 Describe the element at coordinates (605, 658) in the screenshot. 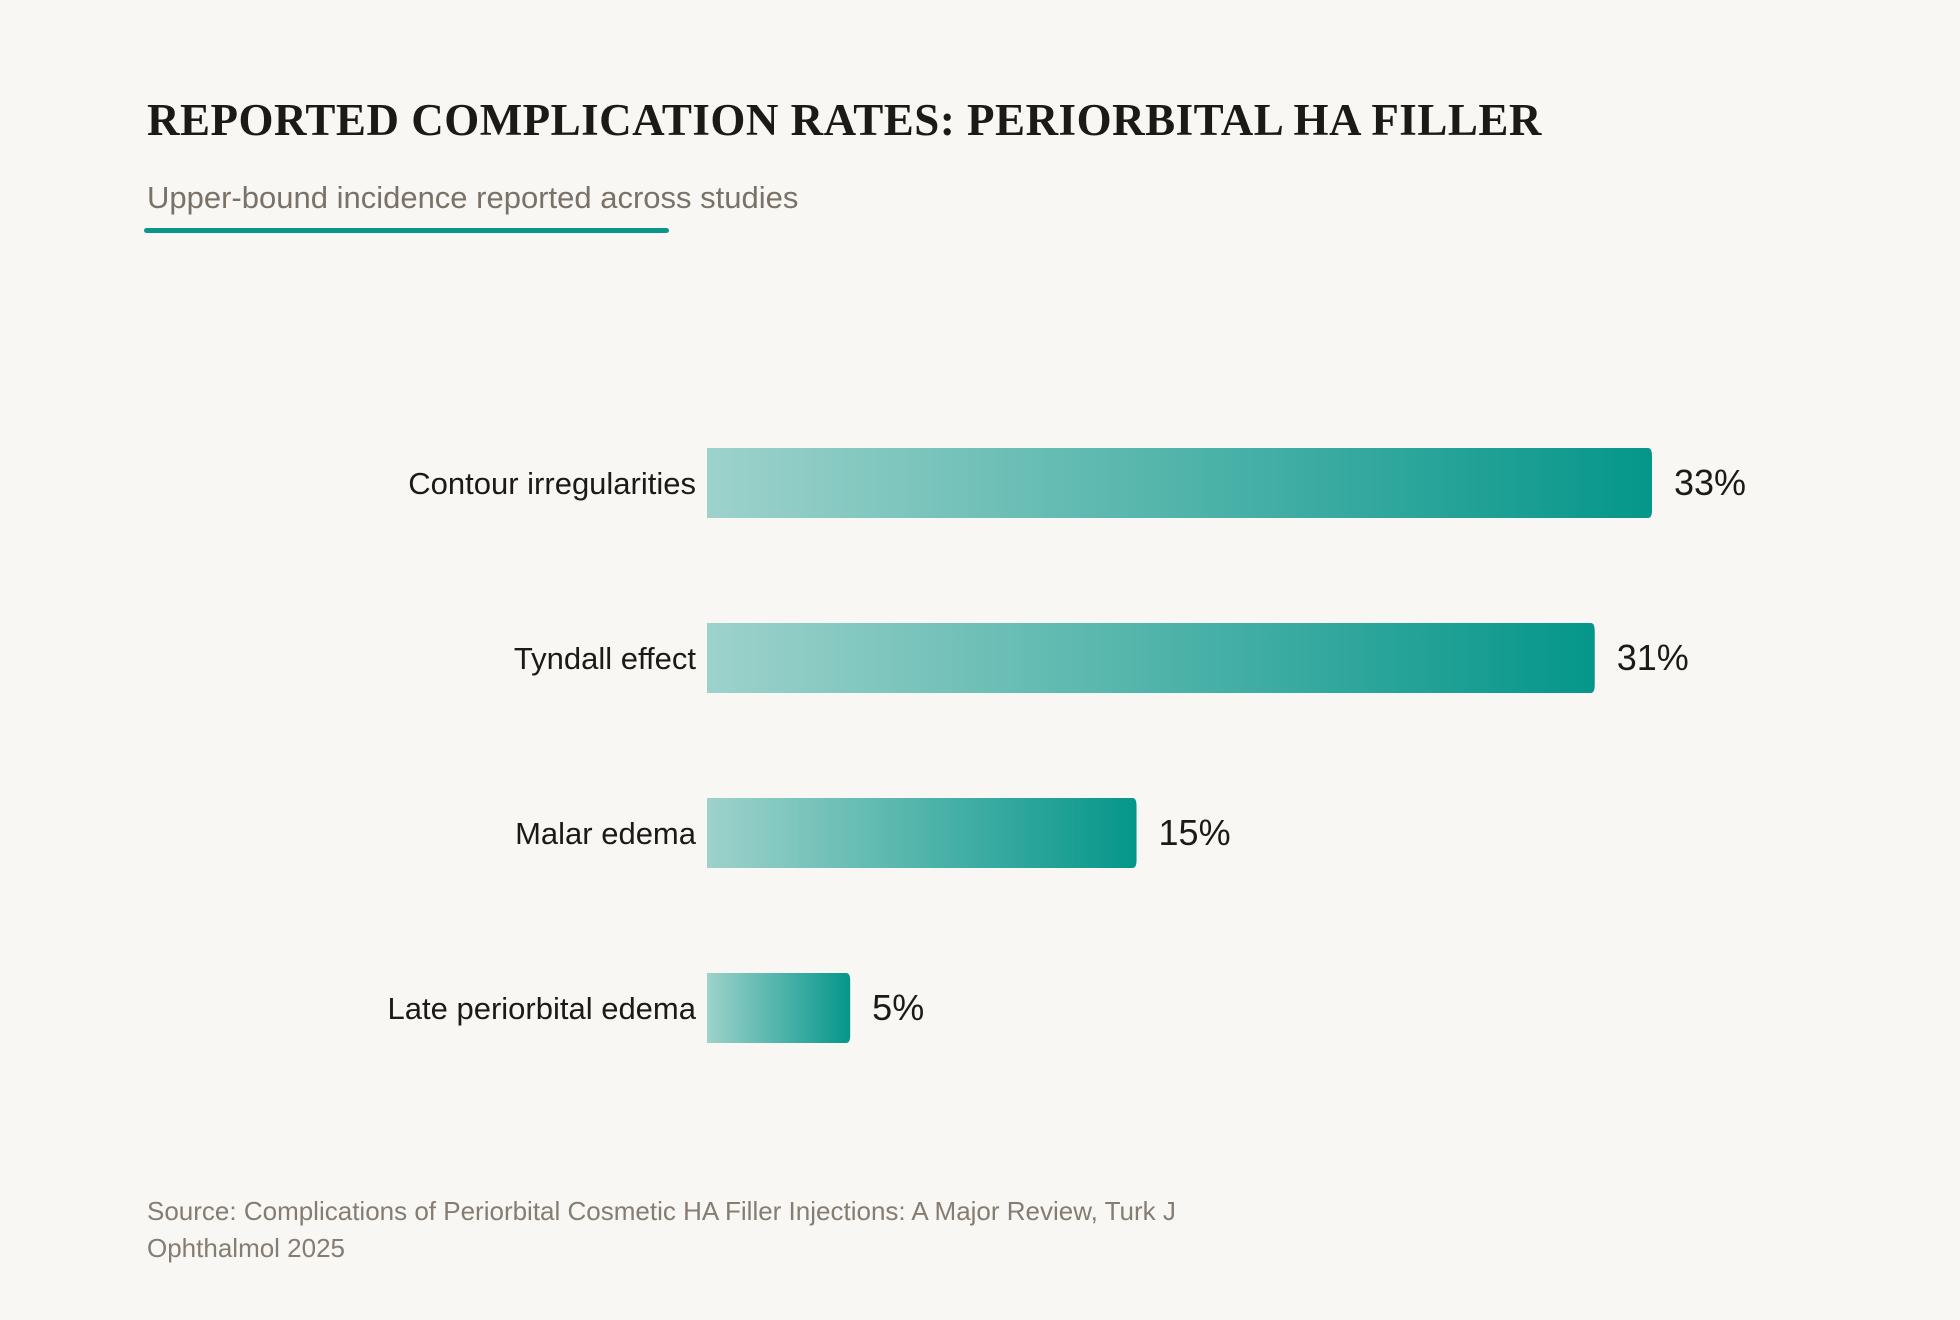

I see `category-label: Tyndall effect` at that location.